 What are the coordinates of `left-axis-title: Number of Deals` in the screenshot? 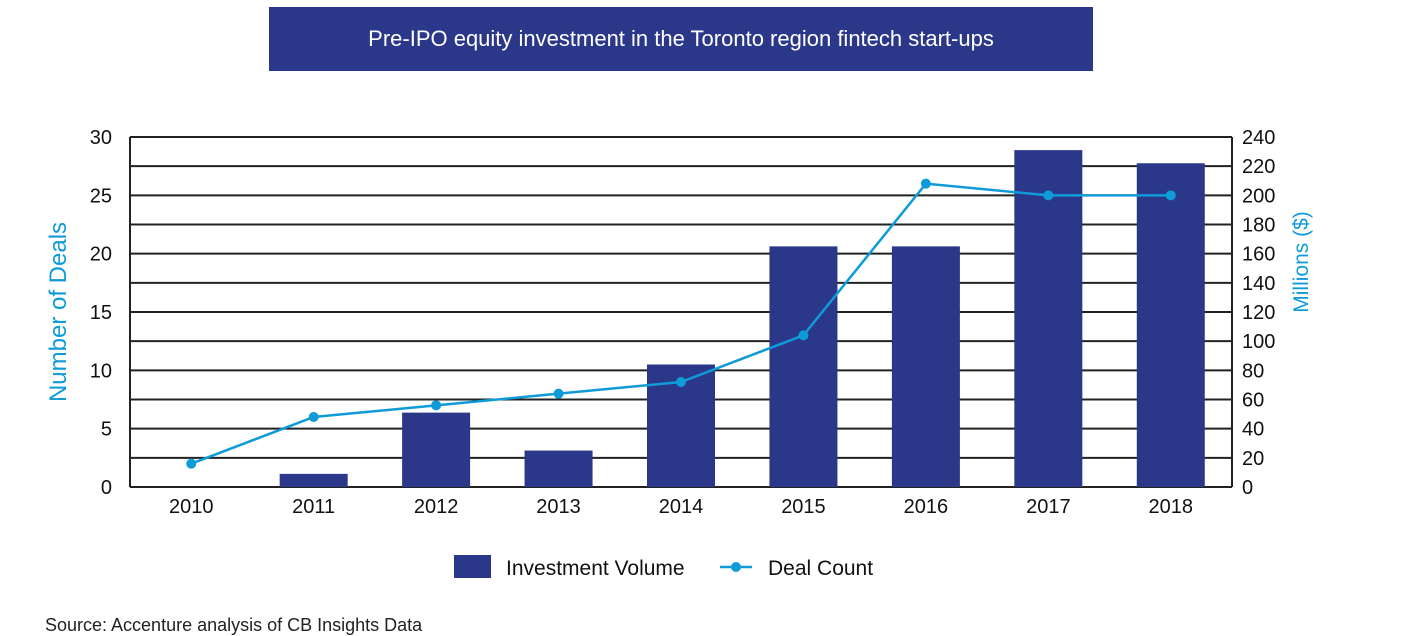 It's located at (58, 312).